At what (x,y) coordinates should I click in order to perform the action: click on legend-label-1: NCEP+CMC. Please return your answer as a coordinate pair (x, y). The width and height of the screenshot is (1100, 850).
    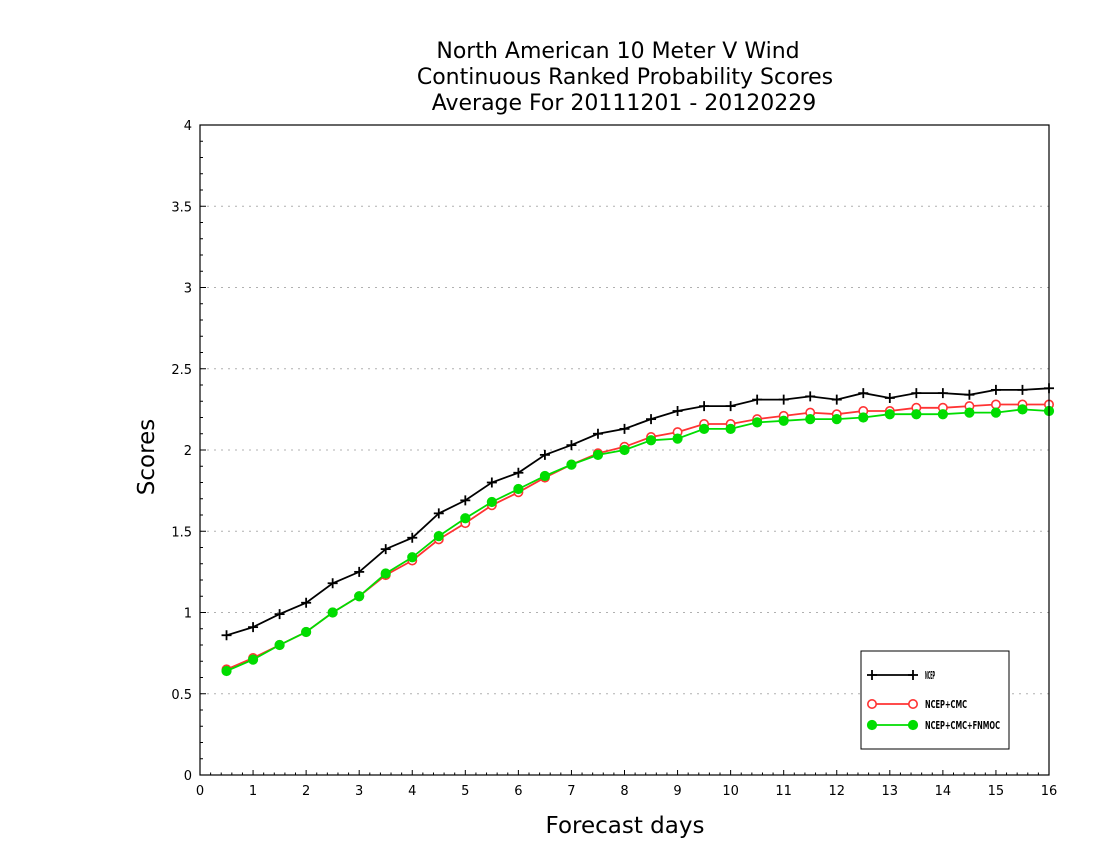
    Looking at the image, I should click on (946, 704).